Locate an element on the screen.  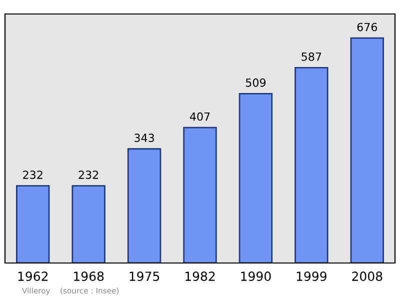
x-tick-label: 1982 is located at coordinates (200, 277).